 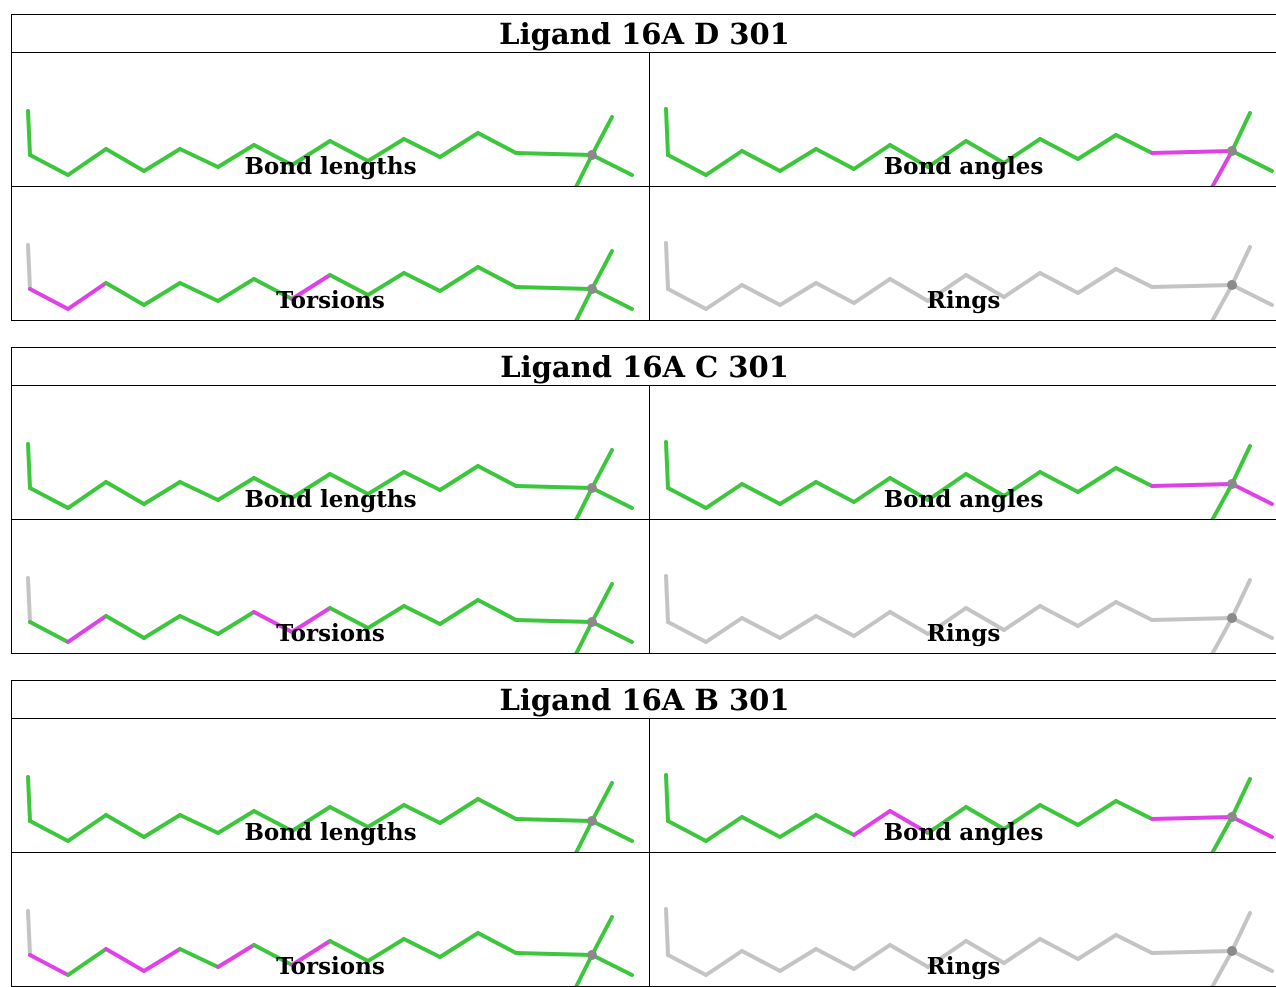 What do you see at coordinates (644, 700) in the screenshot?
I see `ligand-title: Ligand 16A B 301` at bounding box center [644, 700].